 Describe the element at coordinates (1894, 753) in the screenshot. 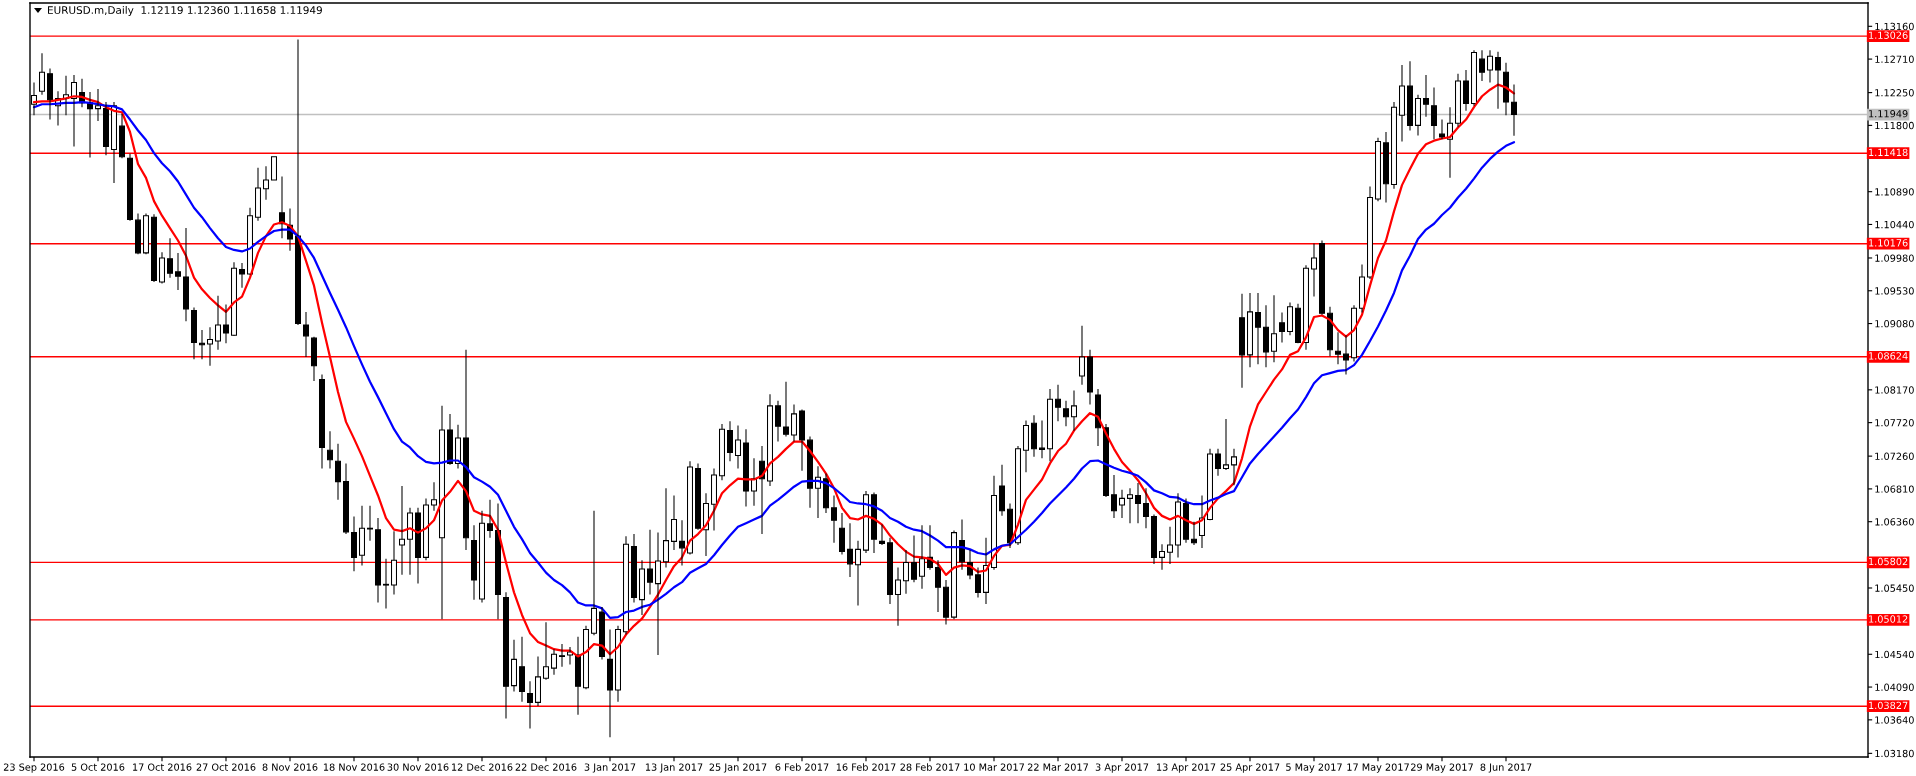

I see `y-tick-label: 1.03180` at that location.